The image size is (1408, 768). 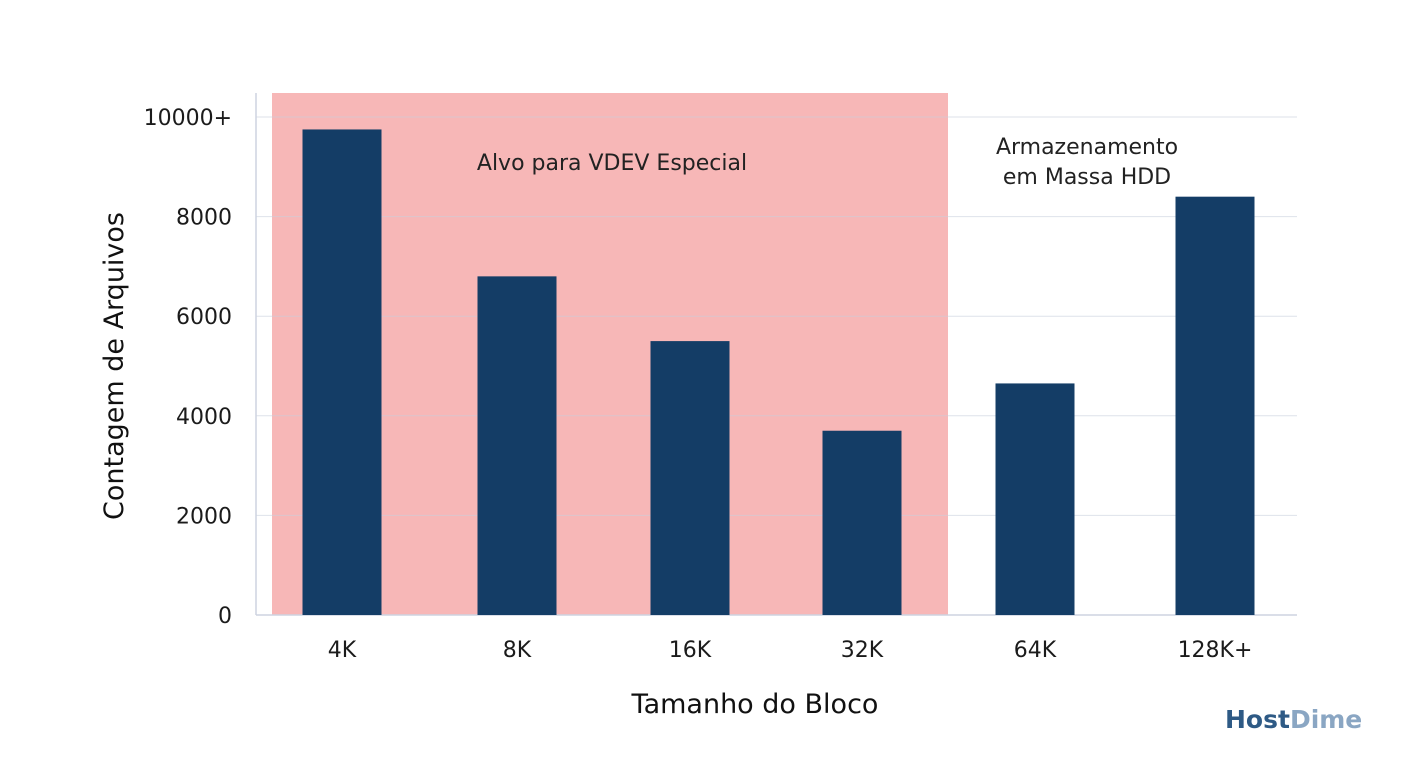 What do you see at coordinates (1087, 147) in the screenshot?
I see `hdd-annotation-line1: Armazenamento` at bounding box center [1087, 147].